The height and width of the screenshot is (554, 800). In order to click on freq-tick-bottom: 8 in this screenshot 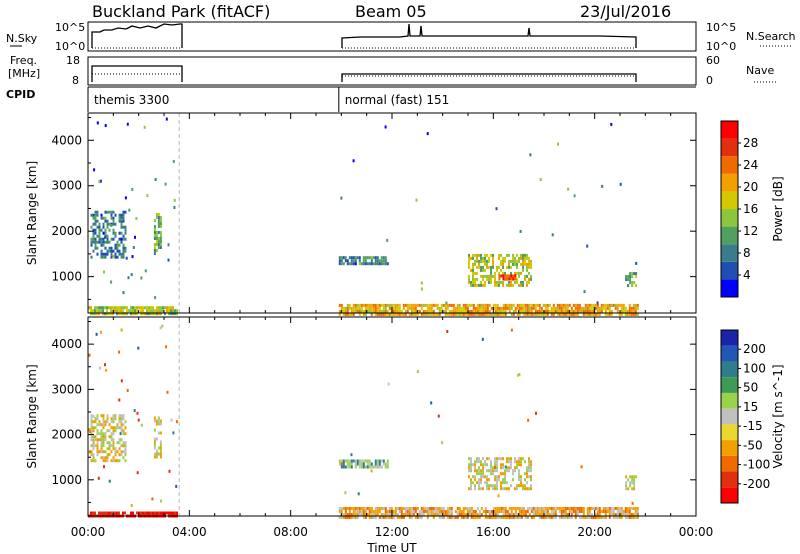, I will do `click(75, 80)`.